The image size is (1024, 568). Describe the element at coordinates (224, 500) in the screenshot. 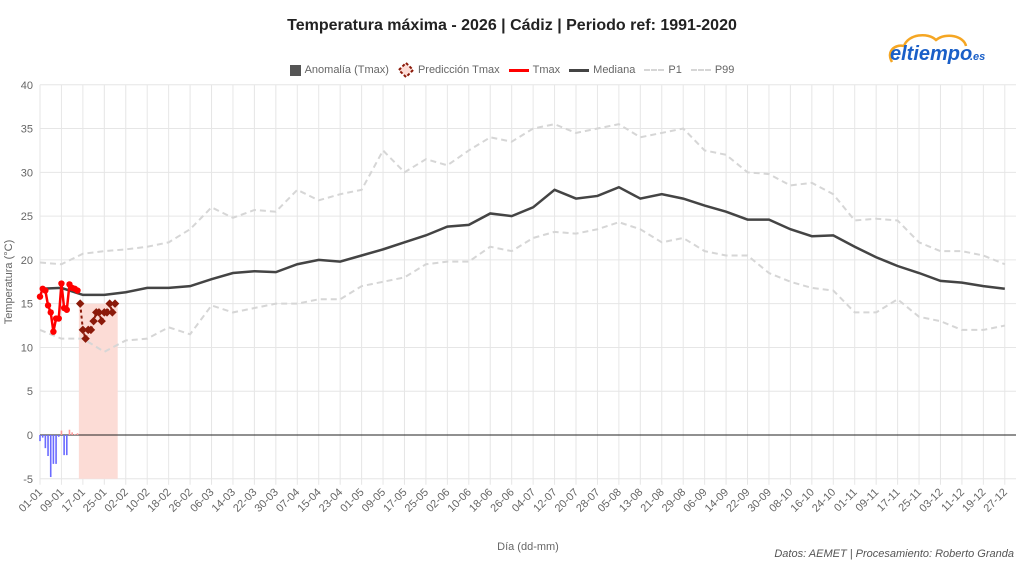

I see `x-tick-label: 14-03` at that location.